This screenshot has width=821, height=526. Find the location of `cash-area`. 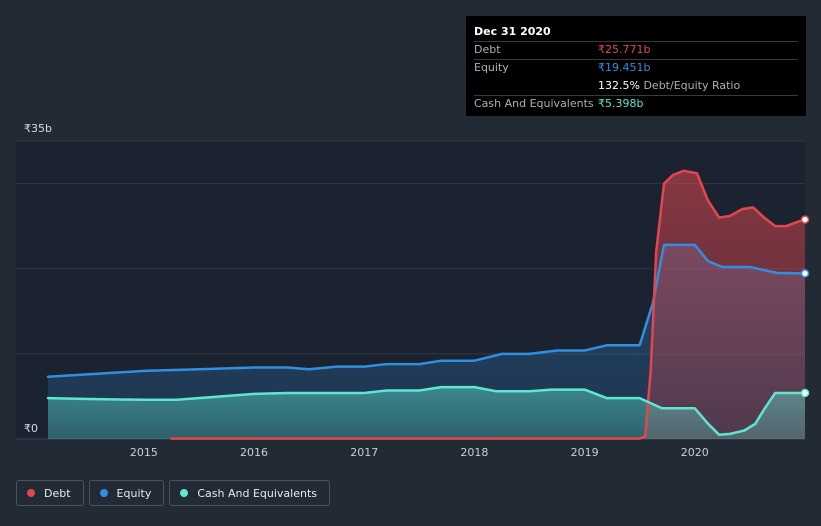

cash-area is located at coordinates (426, 413).